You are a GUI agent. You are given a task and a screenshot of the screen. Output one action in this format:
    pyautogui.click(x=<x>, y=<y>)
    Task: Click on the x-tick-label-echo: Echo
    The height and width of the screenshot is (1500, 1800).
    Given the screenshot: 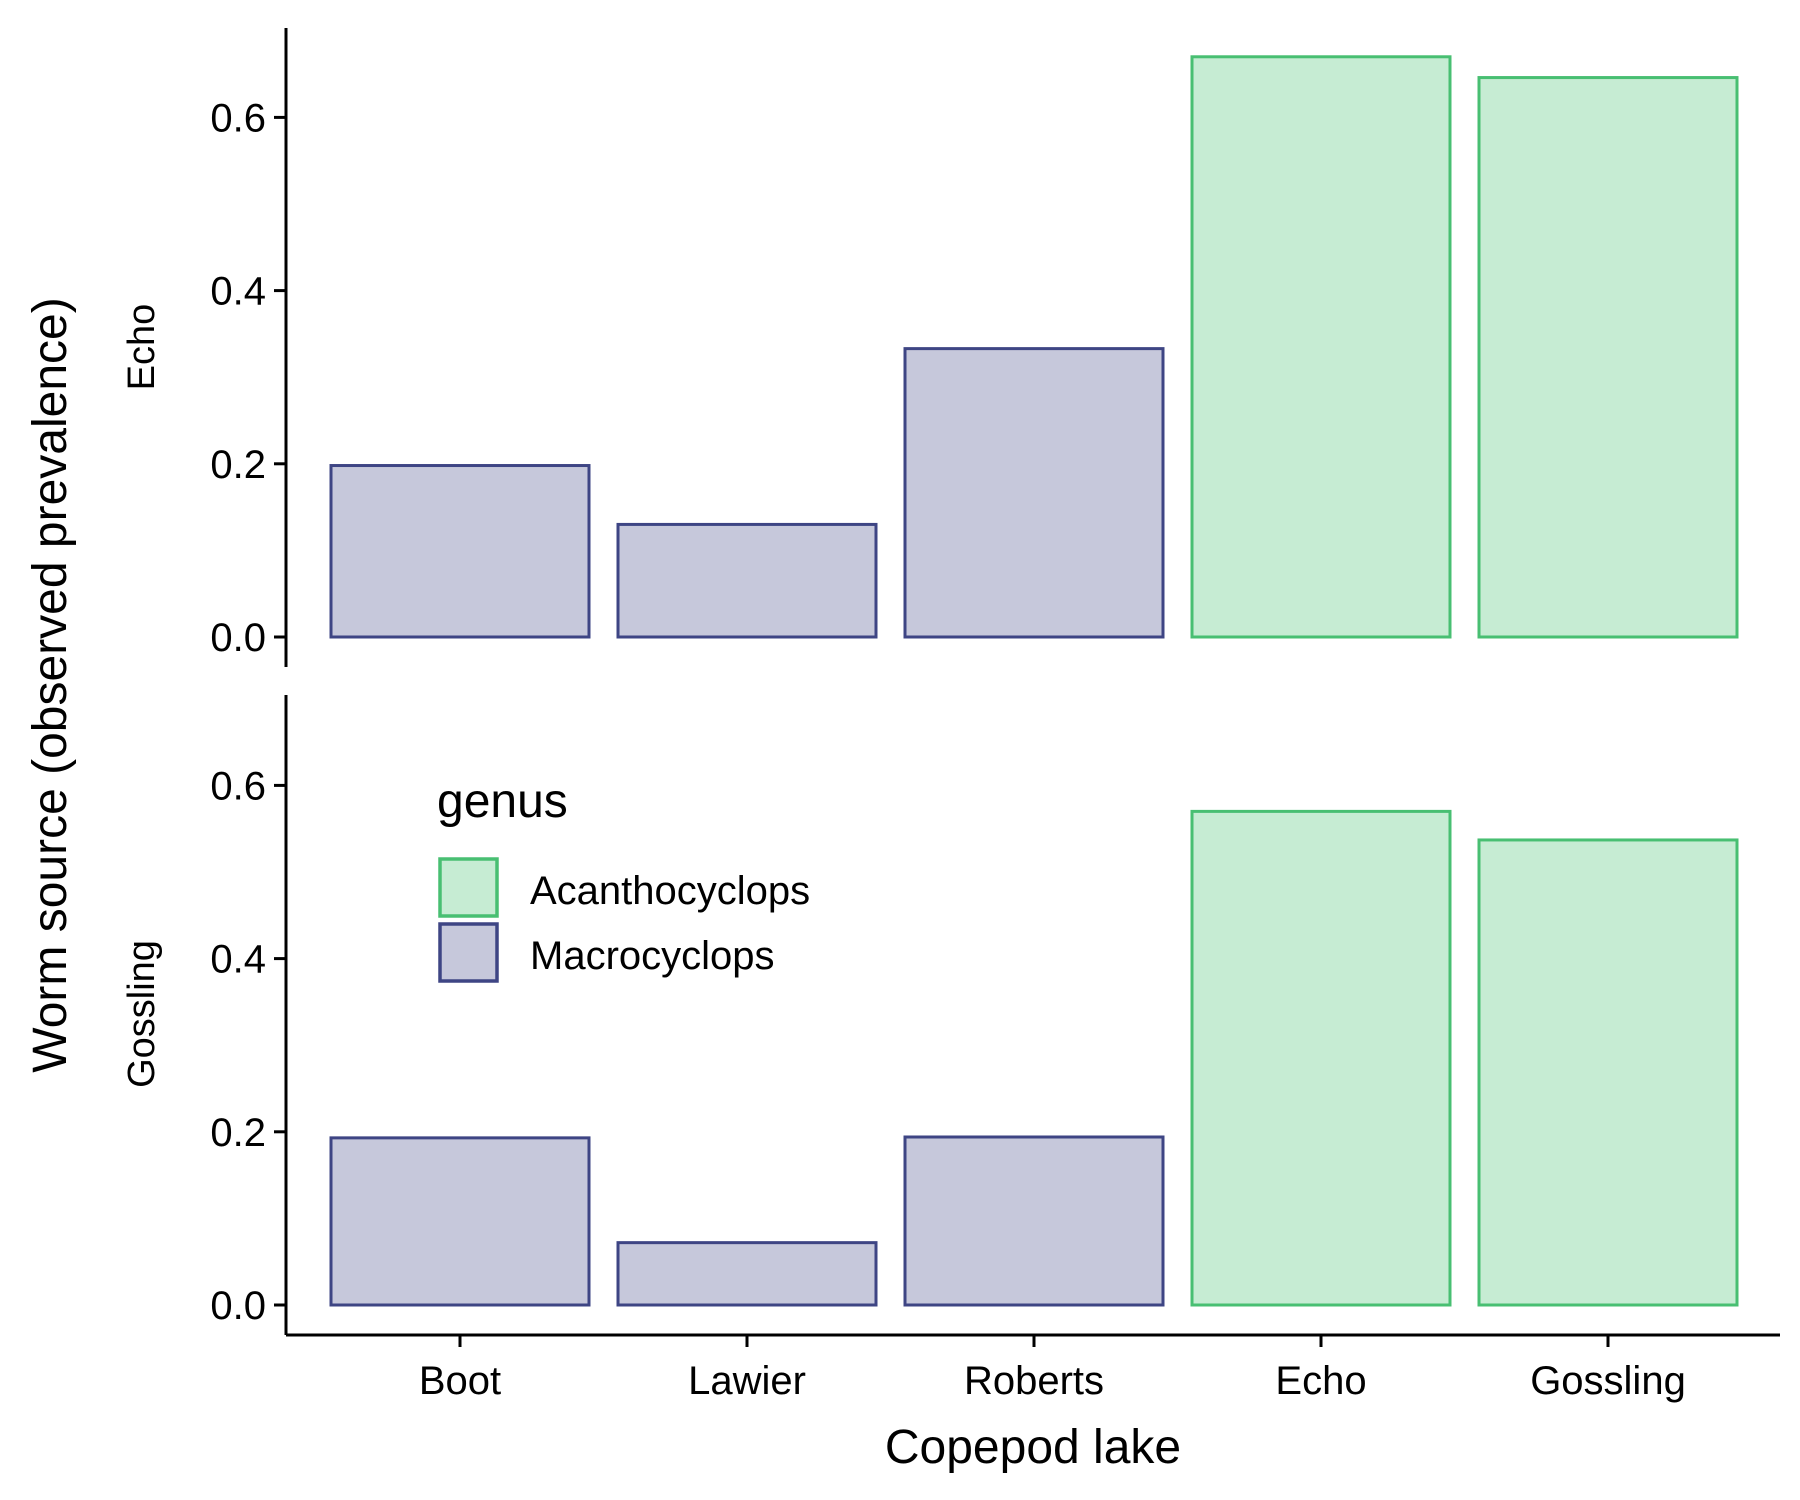 What is the action you would take?
    pyautogui.click(x=1320, y=1381)
    